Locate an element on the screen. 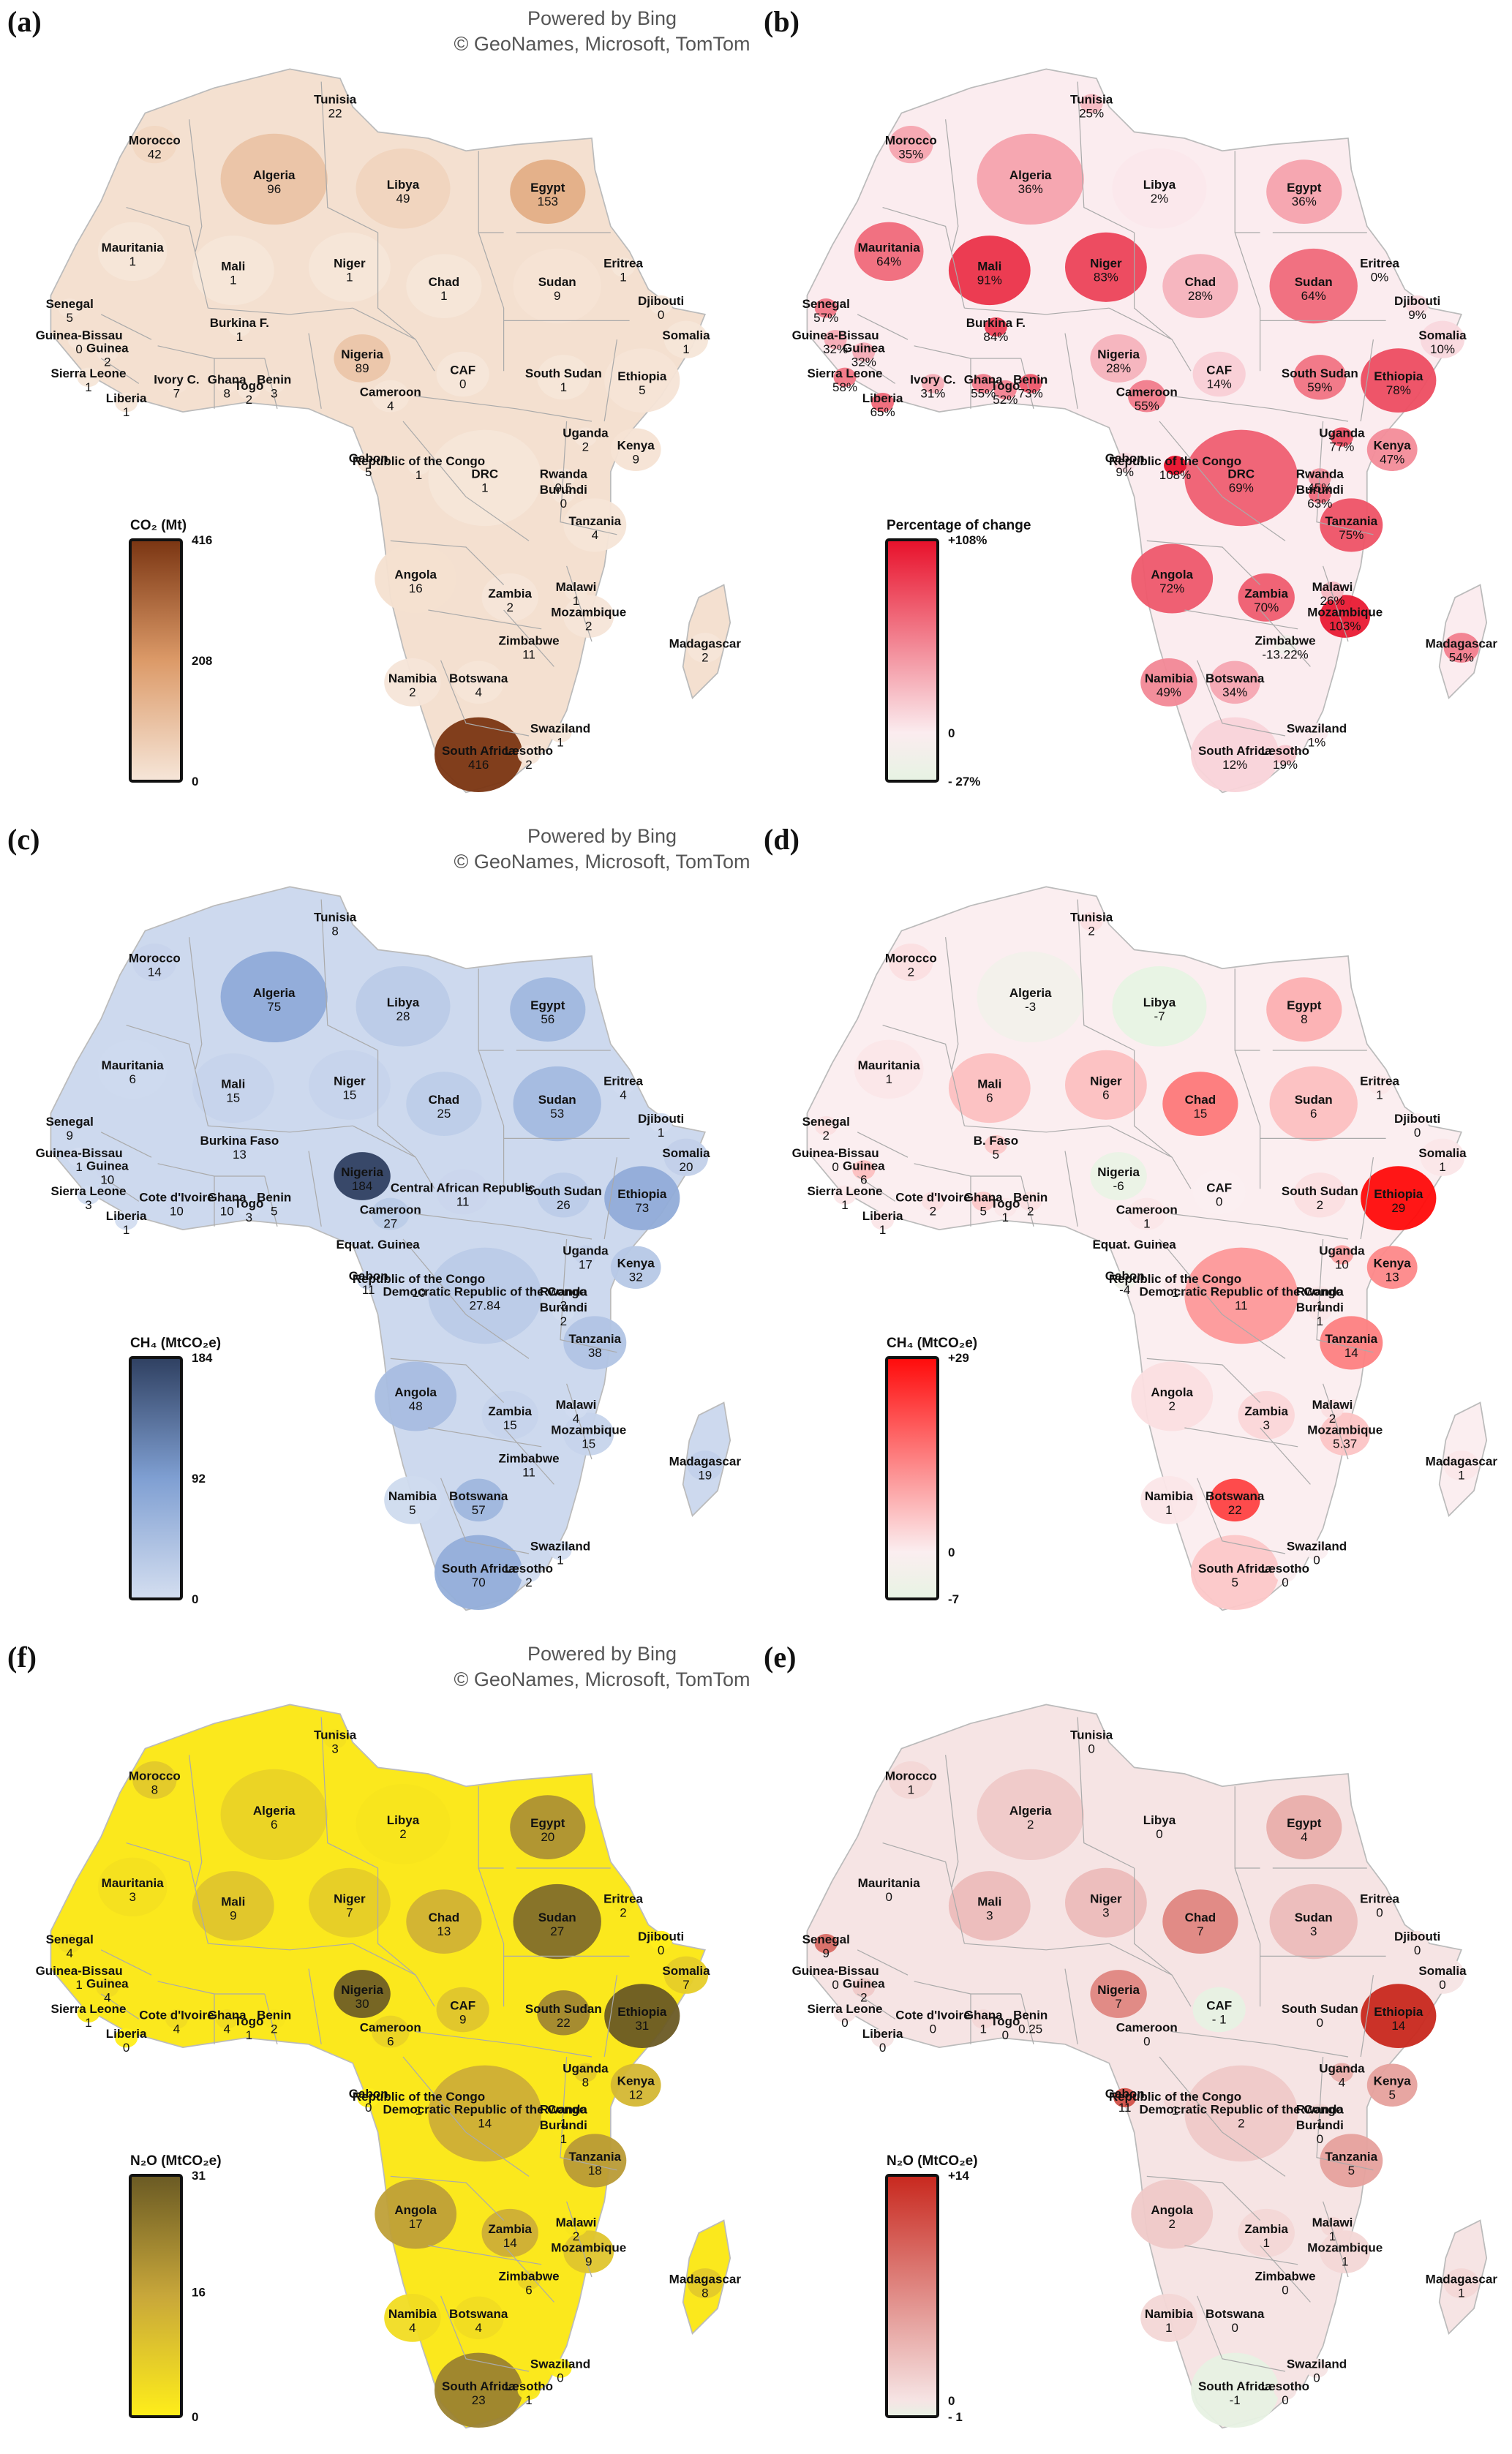 This screenshot has width=1512, height=2454. country-name-guinea-bissau: Guinea-Bissau is located at coordinates (836, 335).